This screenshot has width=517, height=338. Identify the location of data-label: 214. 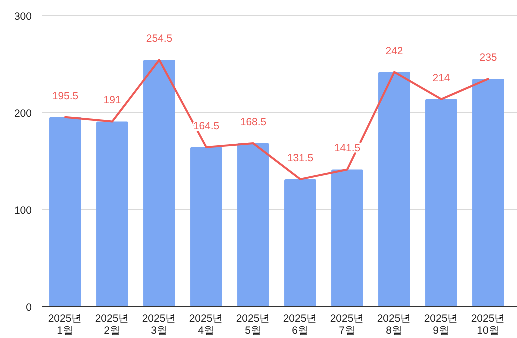
(441, 78).